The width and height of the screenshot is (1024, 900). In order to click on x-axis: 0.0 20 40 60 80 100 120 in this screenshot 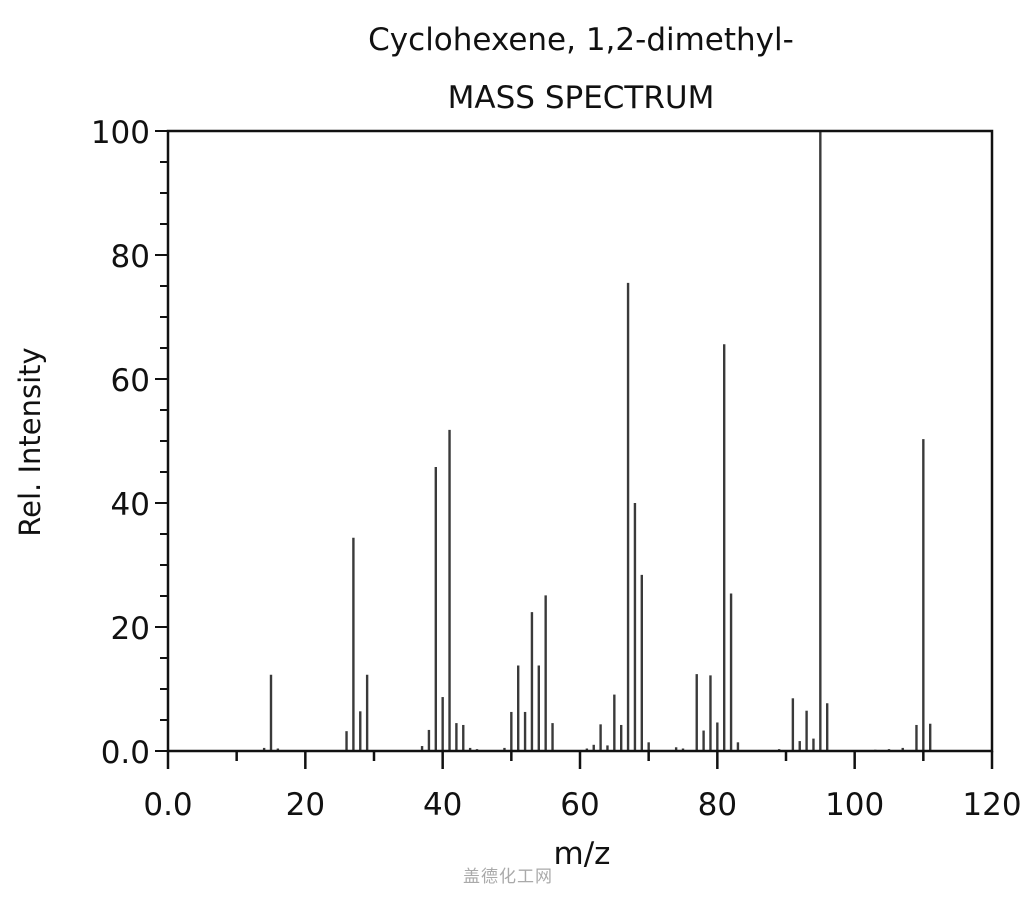, I will do `click(582, 787)`.